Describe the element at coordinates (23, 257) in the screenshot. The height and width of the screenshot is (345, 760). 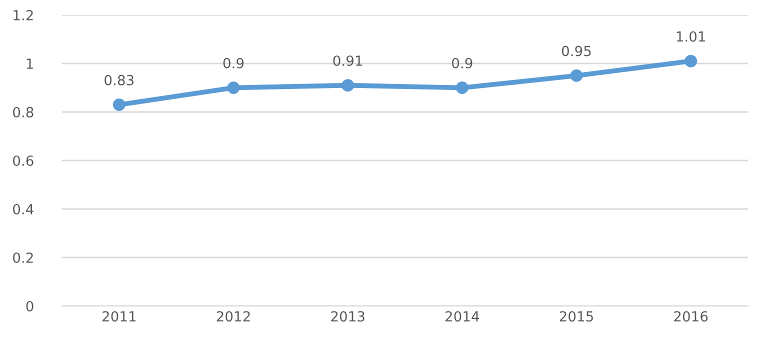
I see `y-tick-label: 0.2` at that location.